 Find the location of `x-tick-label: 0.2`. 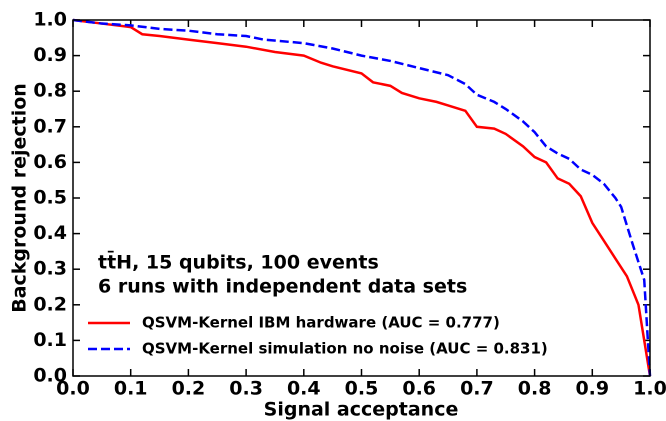

x-tick-label: 0.2 is located at coordinates (189, 389).